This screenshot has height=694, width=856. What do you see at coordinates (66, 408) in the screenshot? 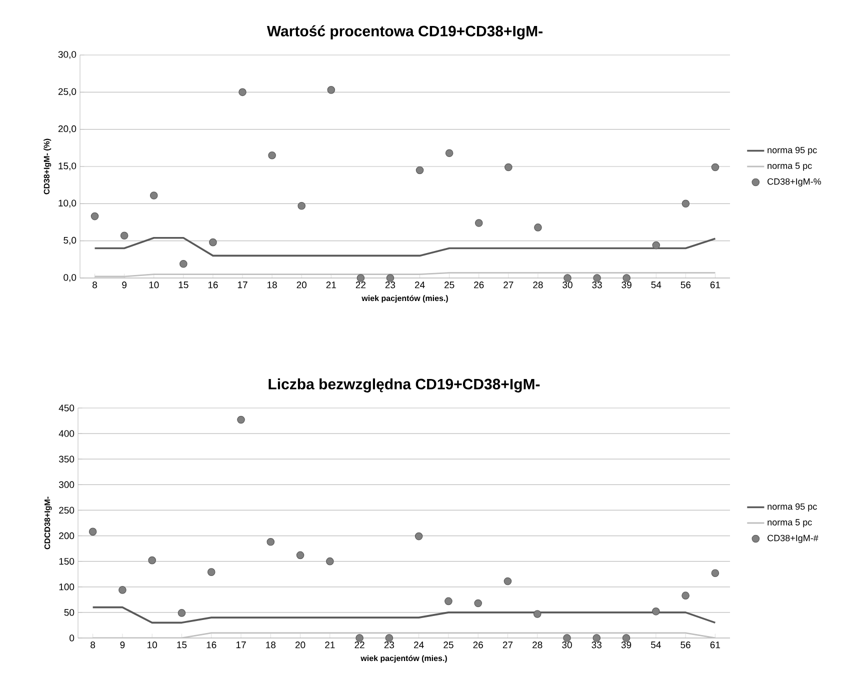
I see `y-tick-label: 450` at bounding box center [66, 408].